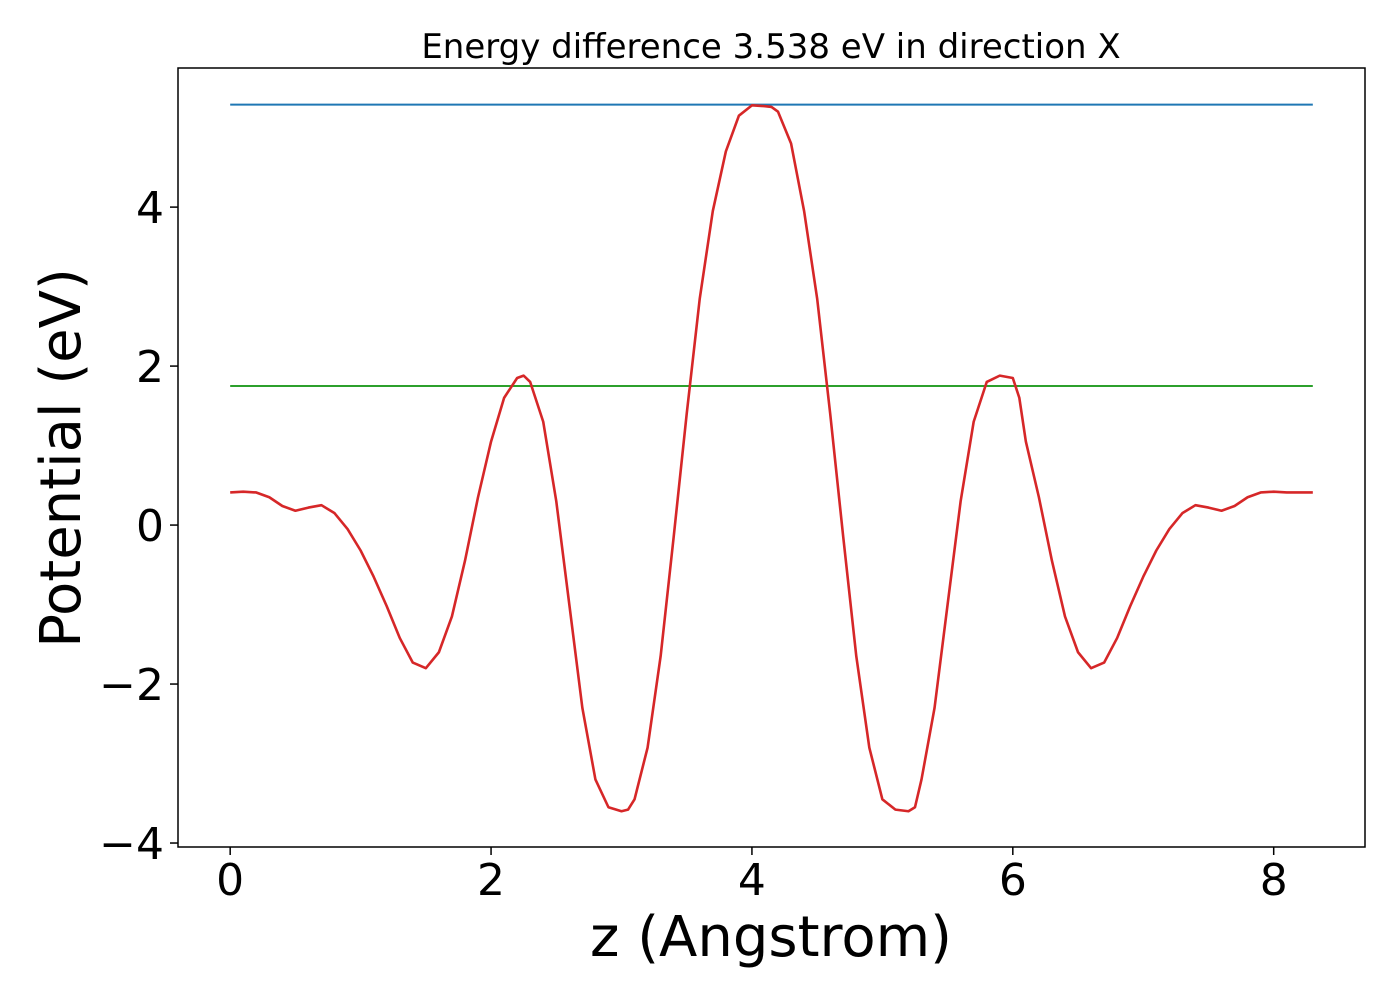  What do you see at coordinates (61, 458) in the screenshot?
I see `y-axis-label: Potential (eV)` at bounding box center [61, 458].